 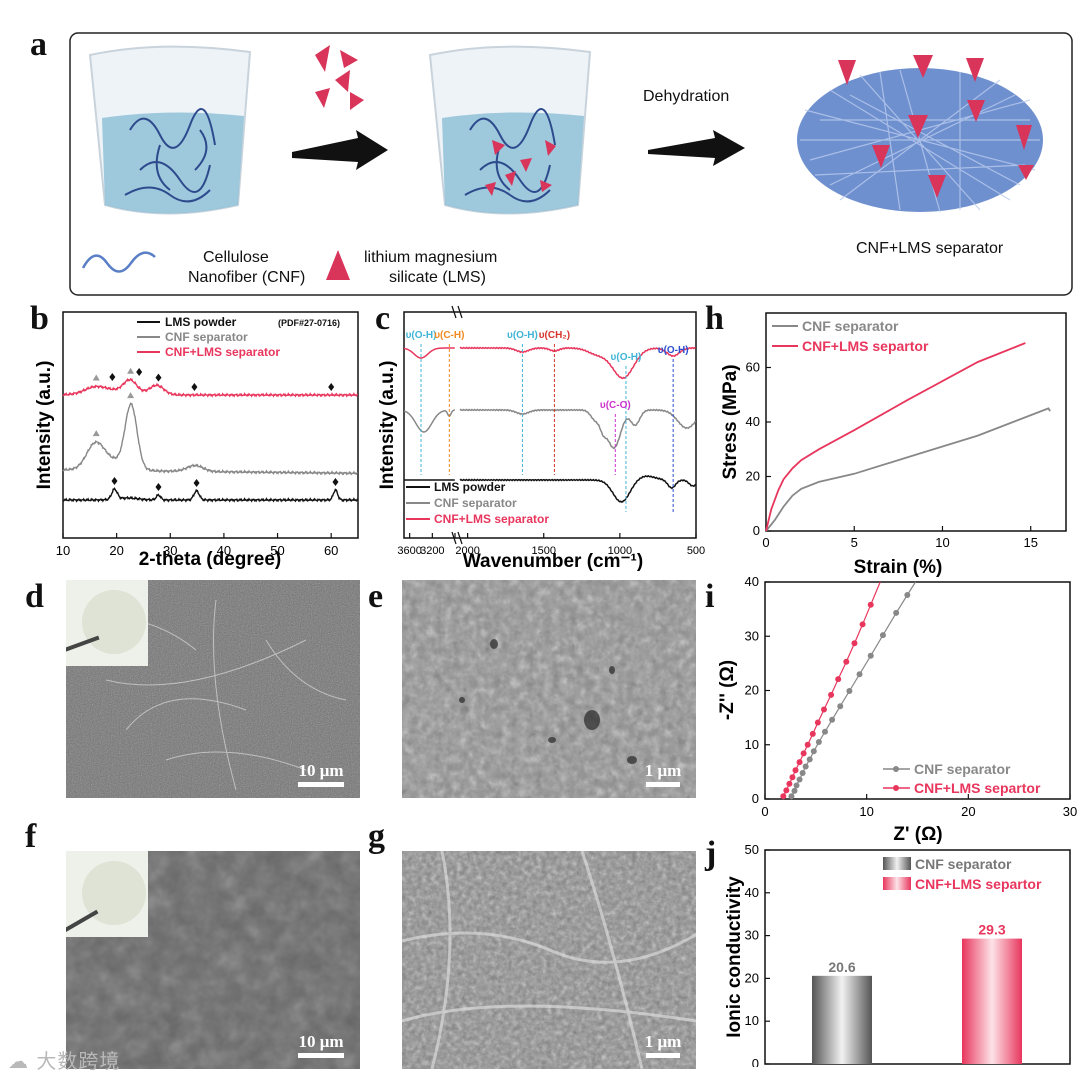 I want to click on series-line-lms-powder, so click(x=210, y=495).